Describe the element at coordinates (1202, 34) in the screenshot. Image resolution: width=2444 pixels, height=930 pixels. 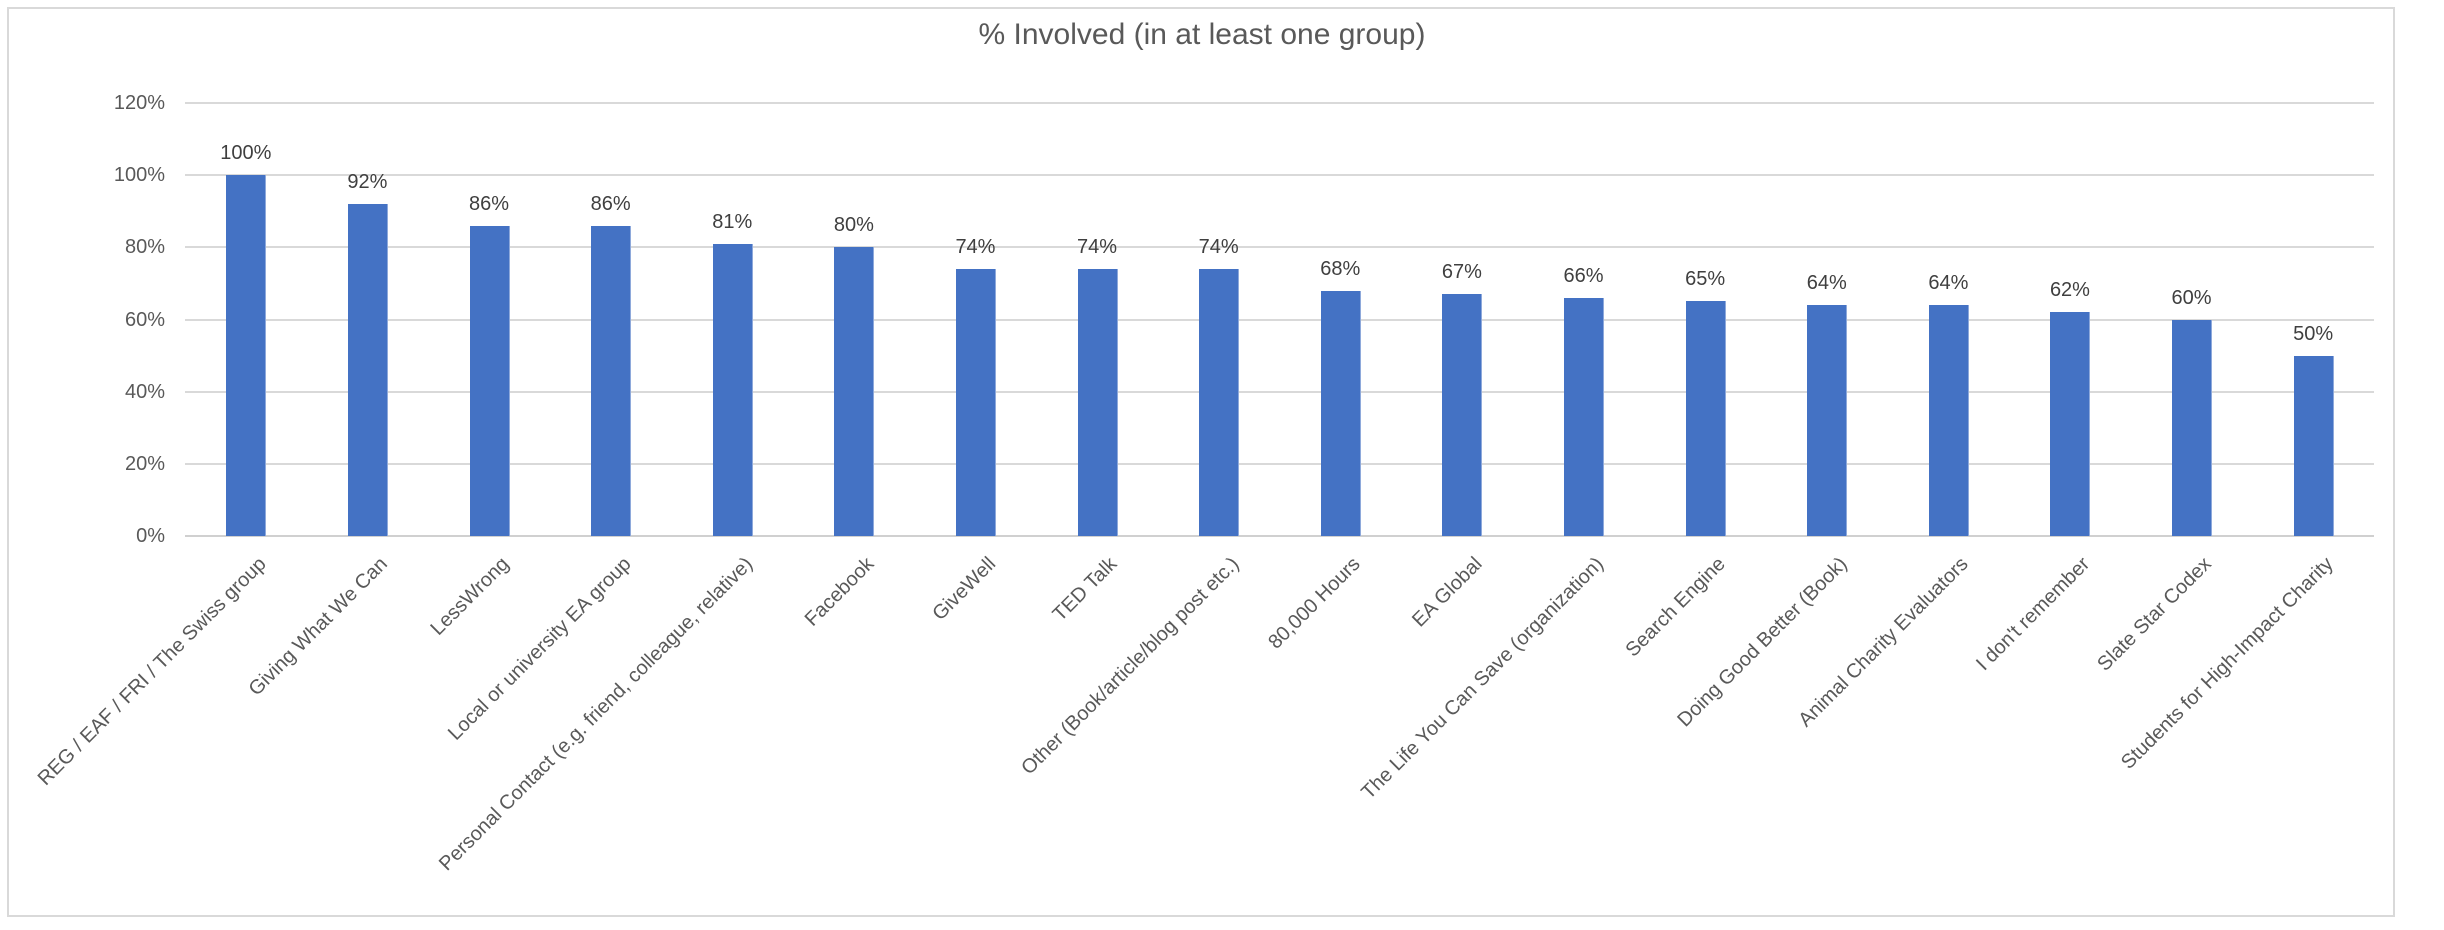
I see `chart-title: % Involved (in at least one group)` at that location.